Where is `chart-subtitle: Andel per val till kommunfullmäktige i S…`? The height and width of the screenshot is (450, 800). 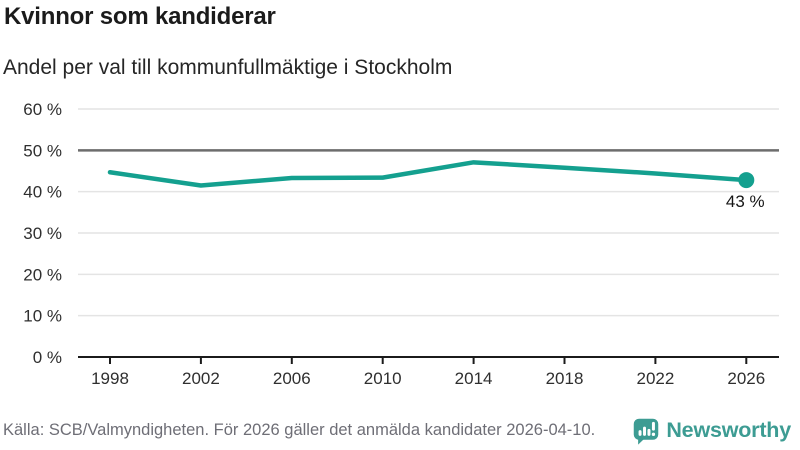
chart-subtitle: Andel per val till kommunfullmäktige i S… is located at coordinates (228, 67).